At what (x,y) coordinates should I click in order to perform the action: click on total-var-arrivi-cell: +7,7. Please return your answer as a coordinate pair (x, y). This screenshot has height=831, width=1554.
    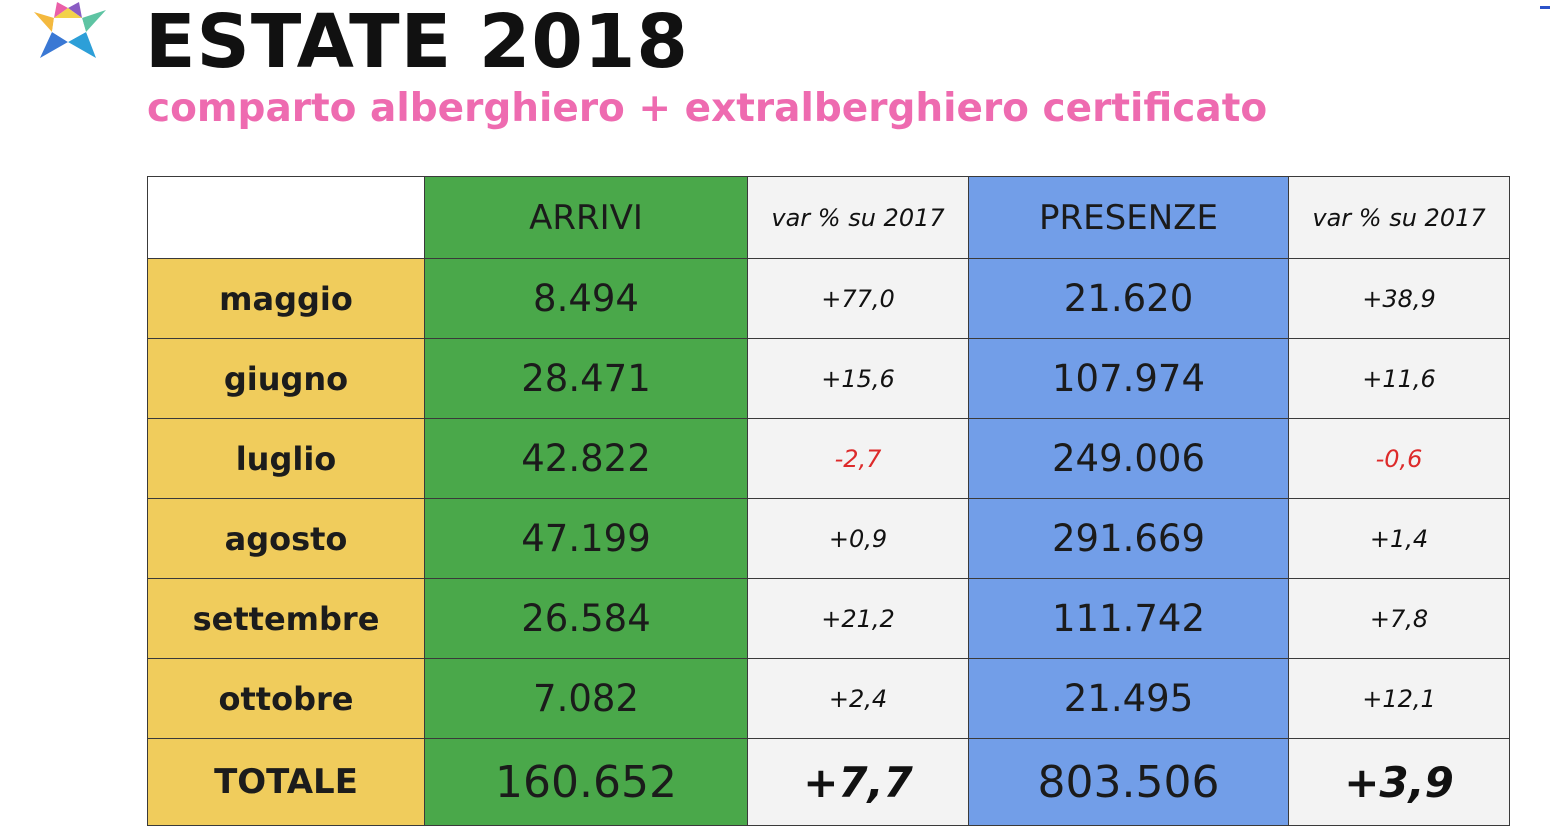
    Looking at the image, I should click on (858, 782).